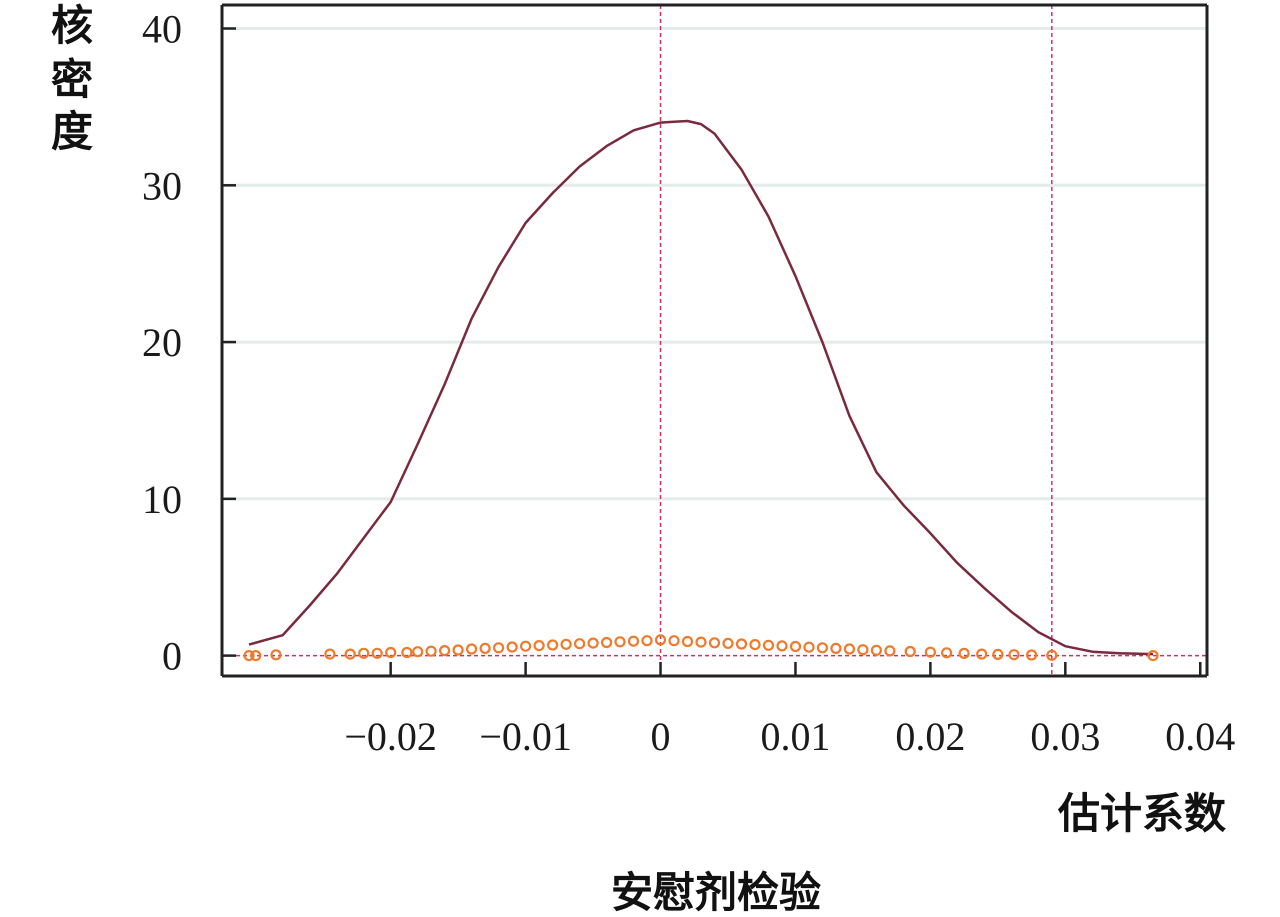 The width and height of the screenshot is (1280, 917). Describe the element at coordinates (661, 736) in the screenshot. I see `x-tick-label: 0` at that location.